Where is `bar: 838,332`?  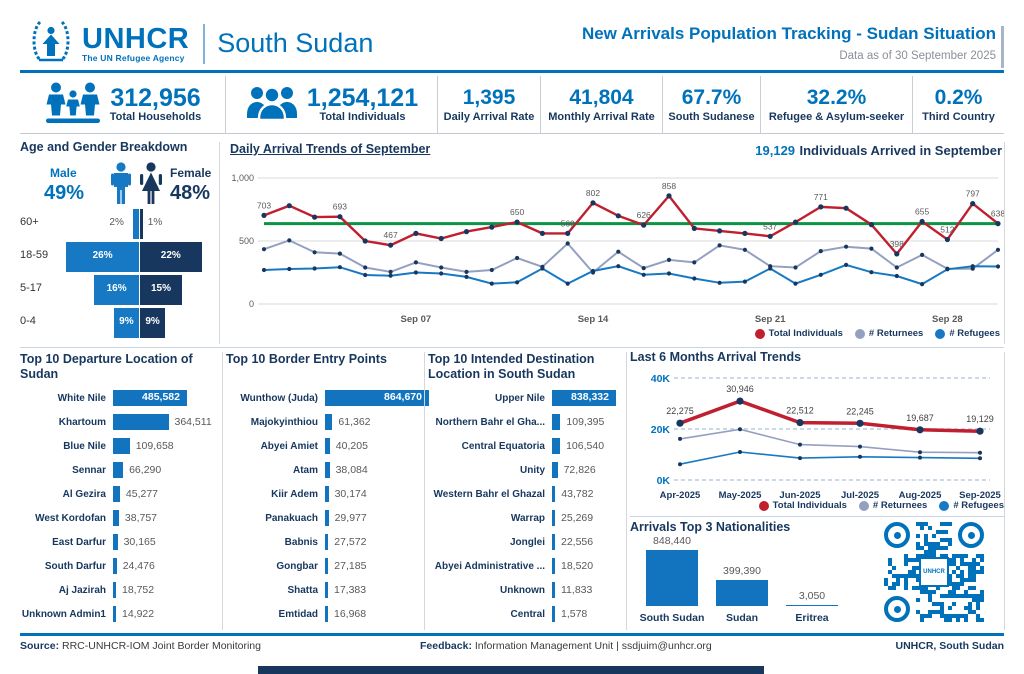
bar: 838,332 is located at coordinates (584, 398).